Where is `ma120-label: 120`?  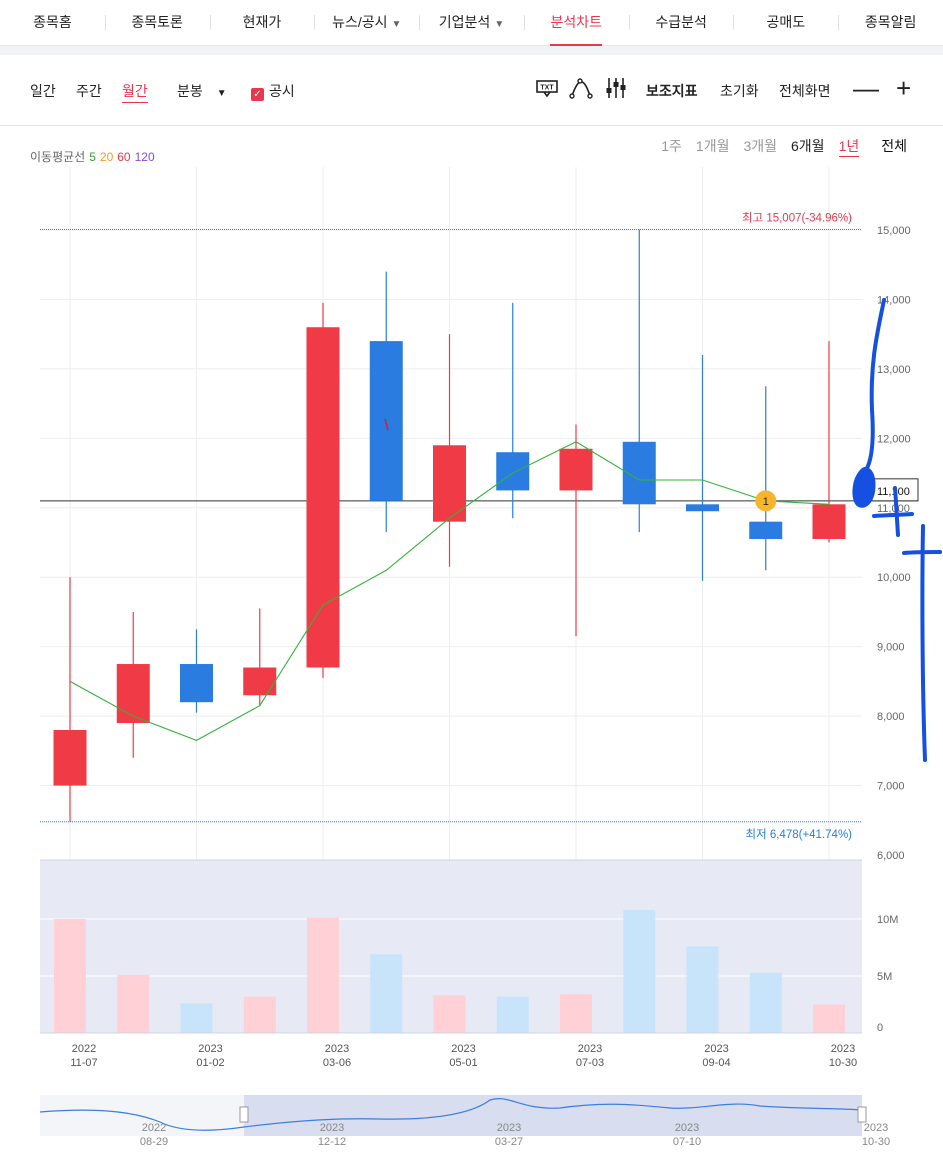 ma120-label: 120 is located at coordinates (144, 157).